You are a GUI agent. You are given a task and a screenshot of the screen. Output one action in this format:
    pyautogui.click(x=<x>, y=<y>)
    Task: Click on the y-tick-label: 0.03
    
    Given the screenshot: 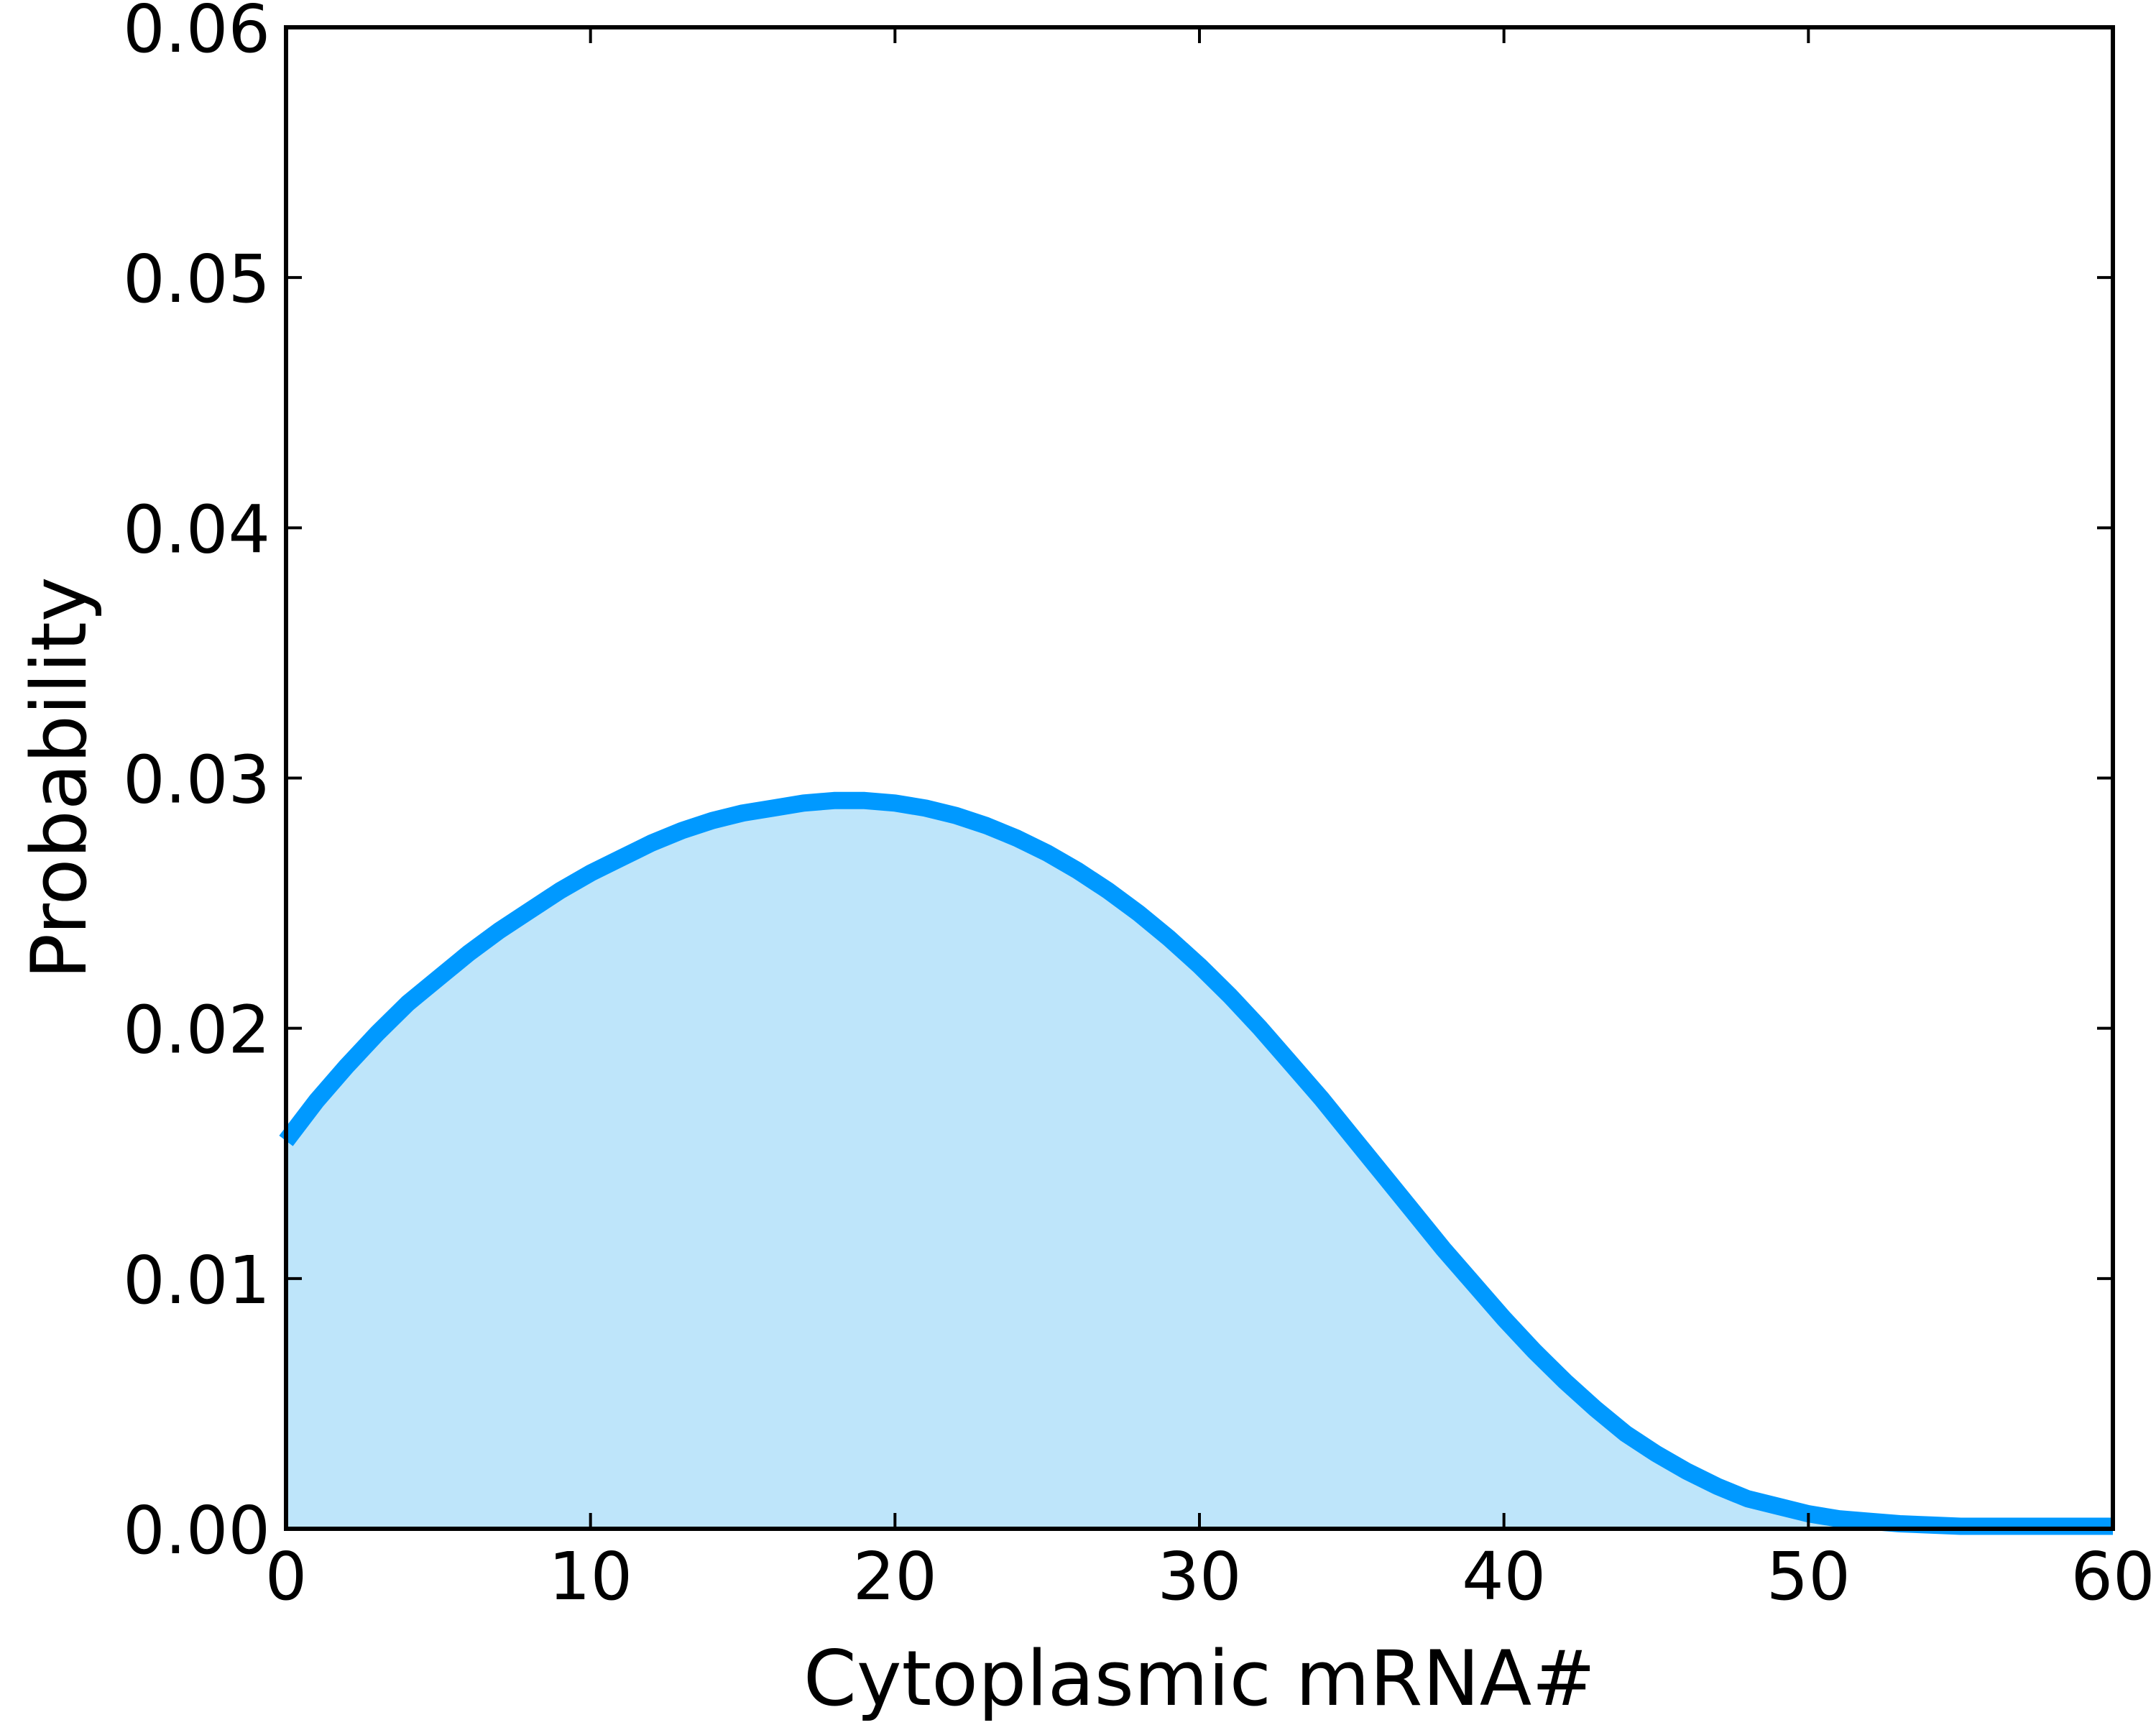 What is the action you would take?
    pyautogui.click(x=196, y=780)
    